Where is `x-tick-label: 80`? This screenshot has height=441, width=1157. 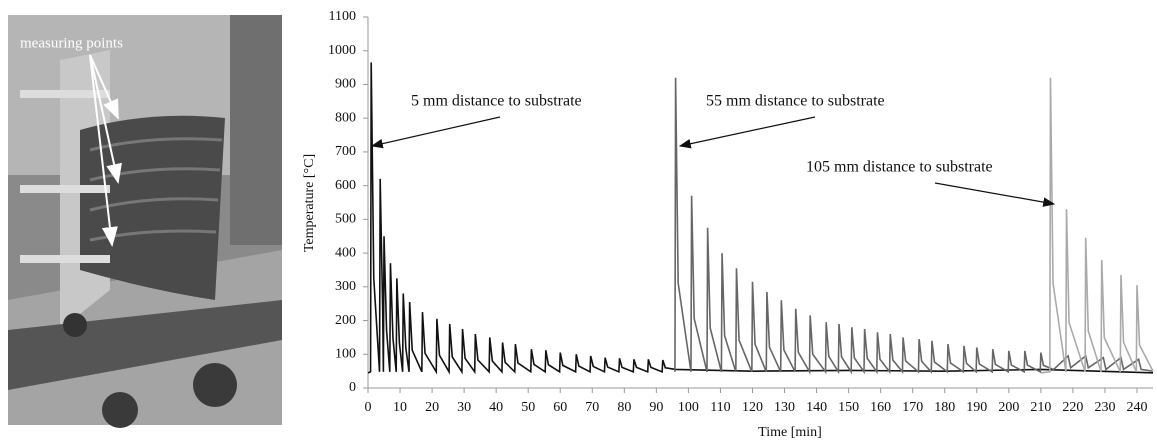 x-tick-label: 80 is located at coordinates (624, 407).